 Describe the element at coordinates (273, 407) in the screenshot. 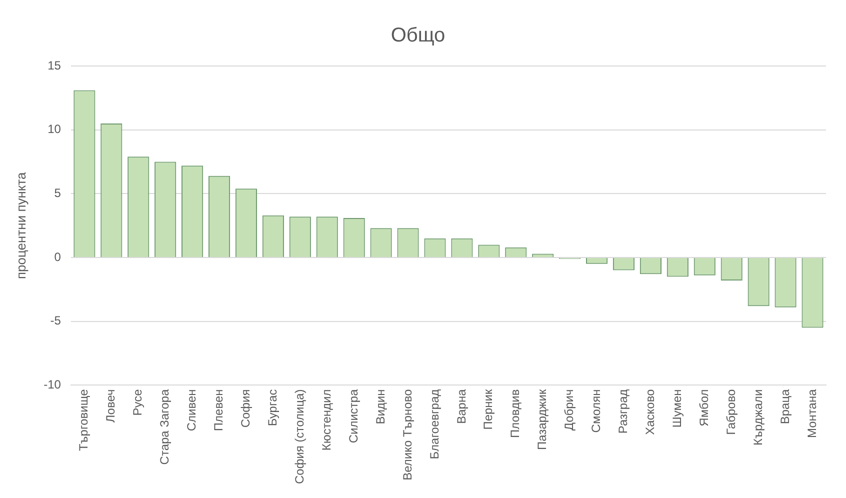

I see `x-tick-label: Бургас` at that location.